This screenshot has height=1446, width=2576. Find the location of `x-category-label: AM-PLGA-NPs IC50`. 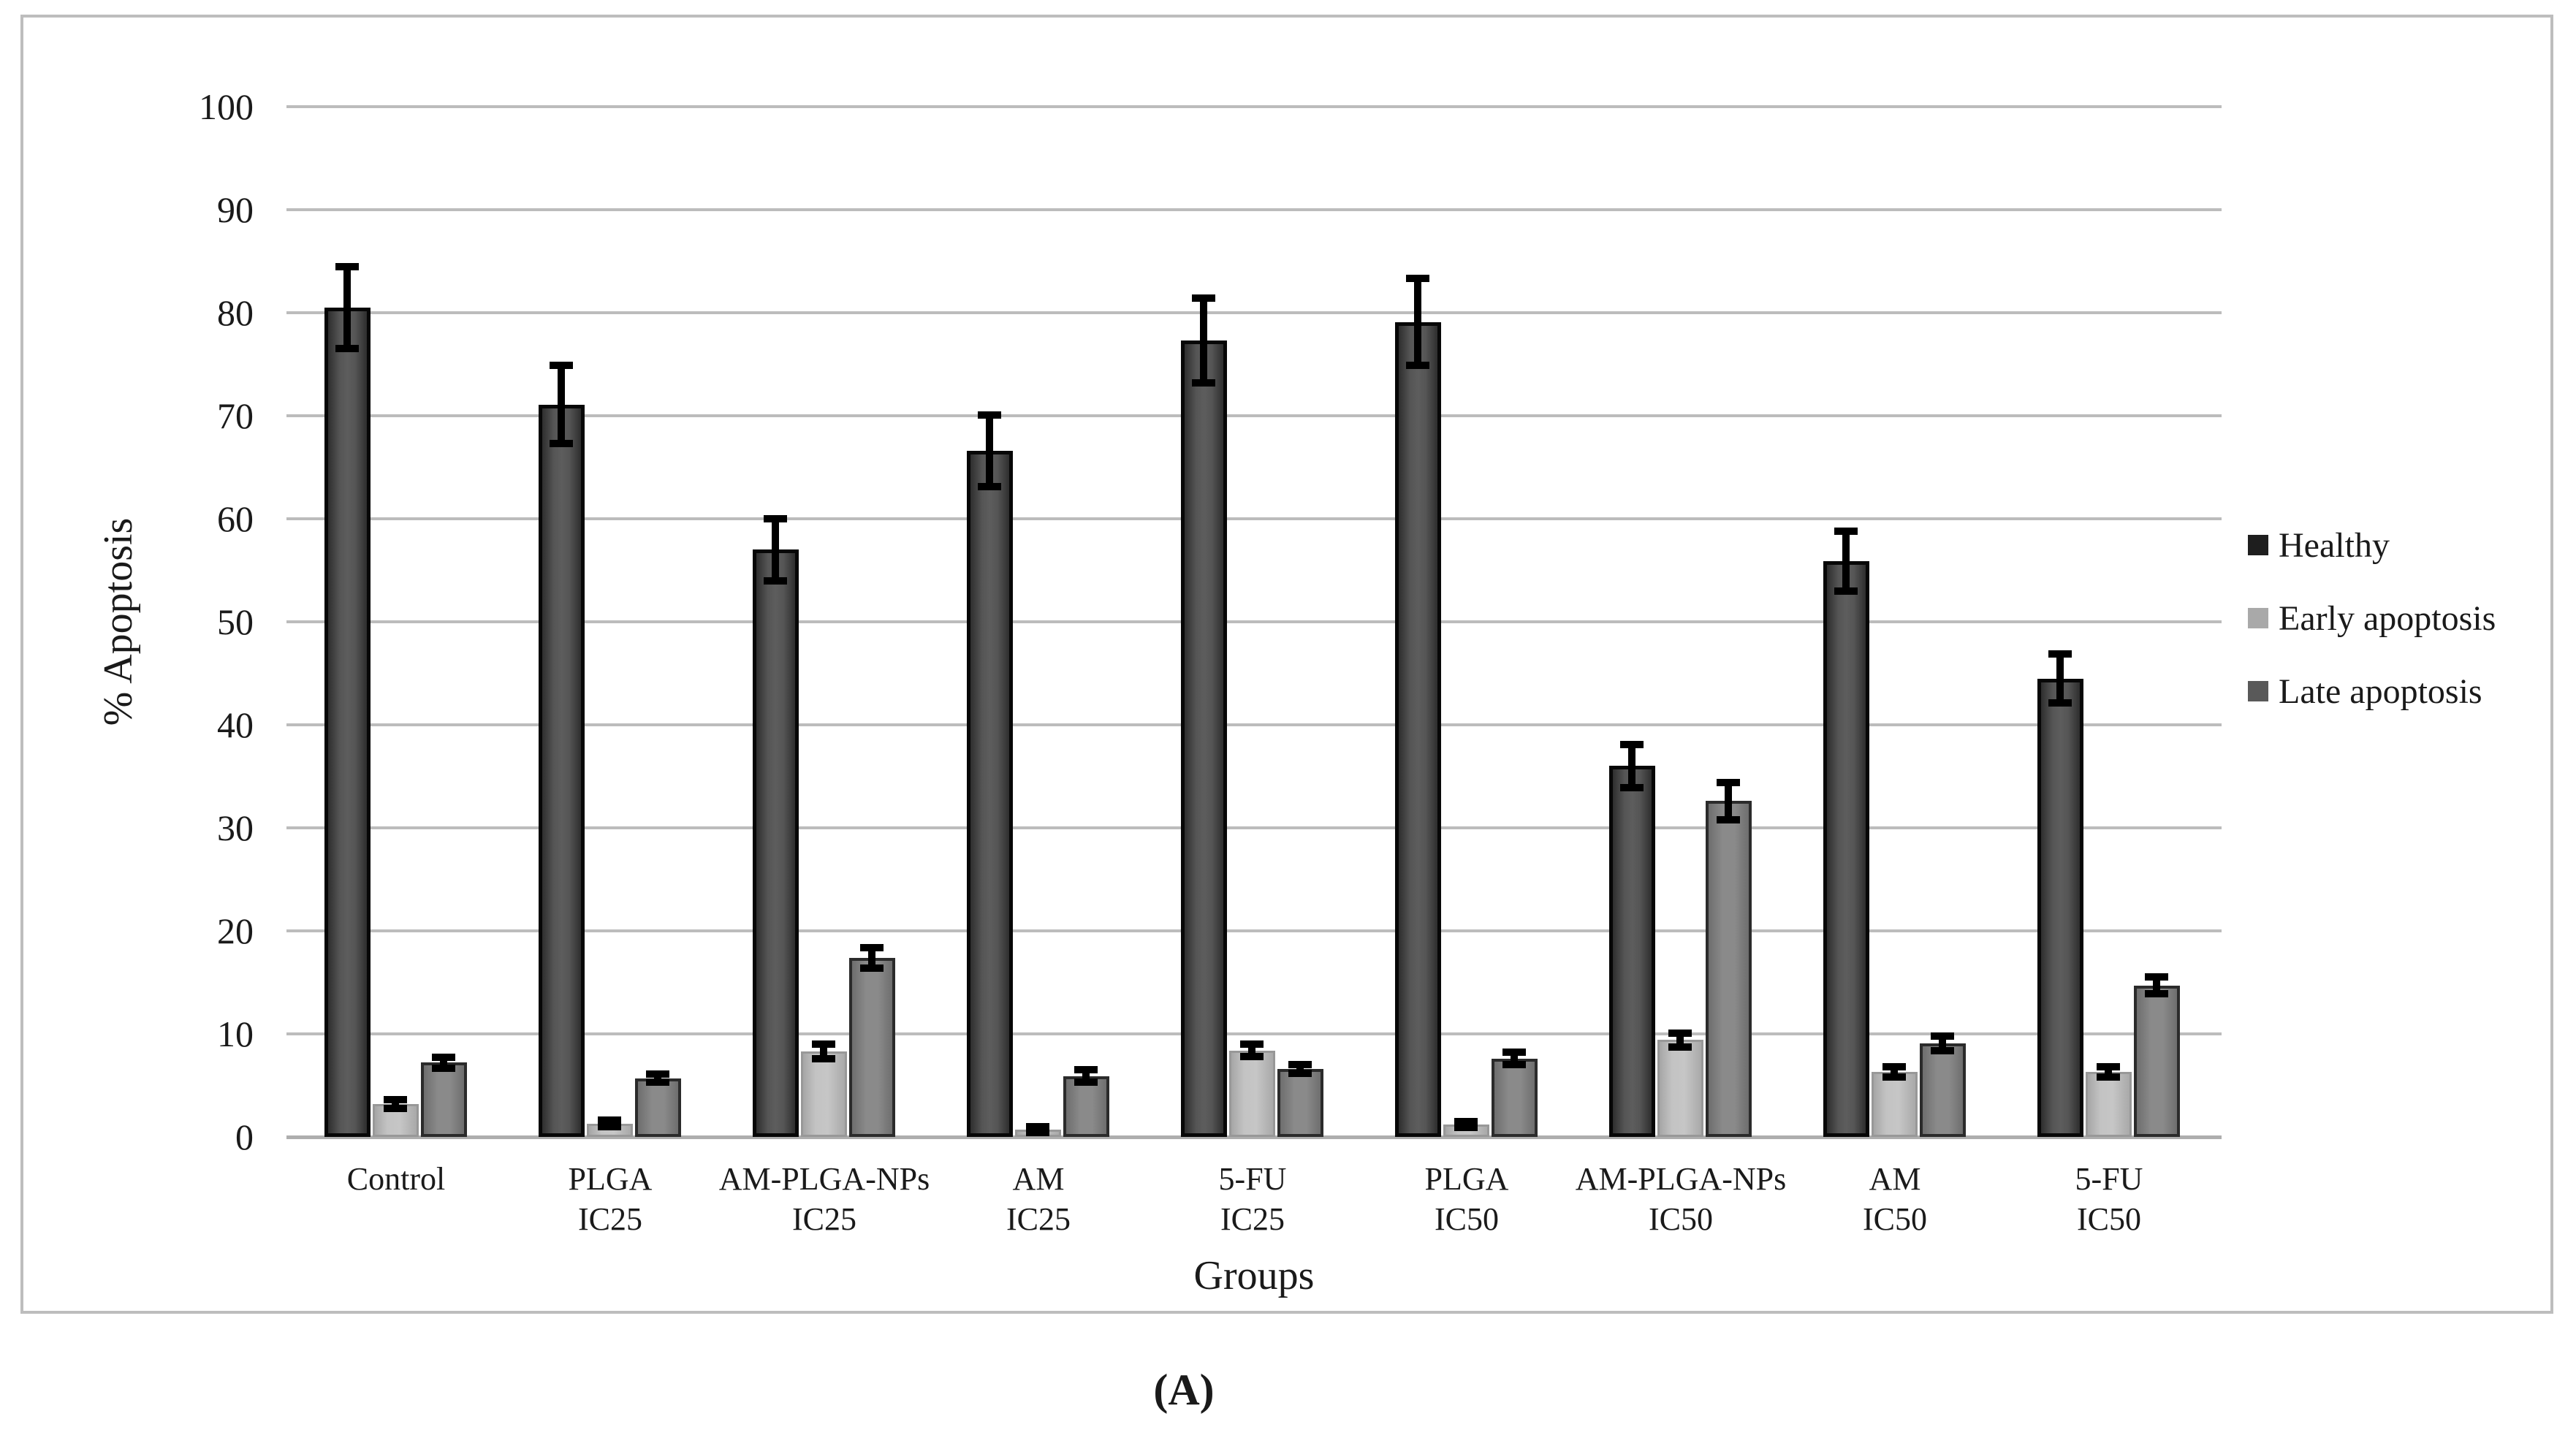

x-category-label: AM-PLGA-NPs IC50 is located at coordinates (1680, 1199).